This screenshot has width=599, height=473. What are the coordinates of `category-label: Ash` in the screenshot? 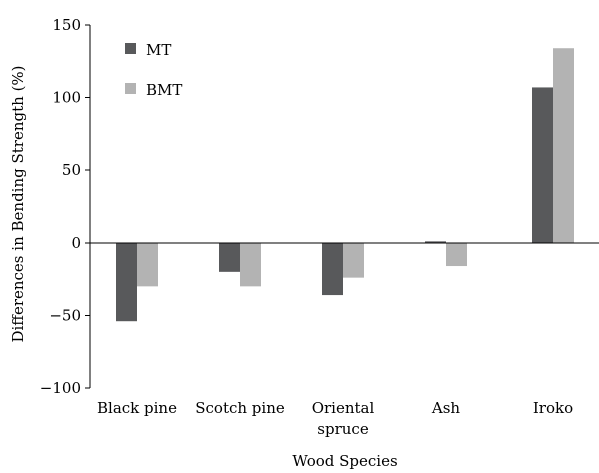 It's located at (446, 408).